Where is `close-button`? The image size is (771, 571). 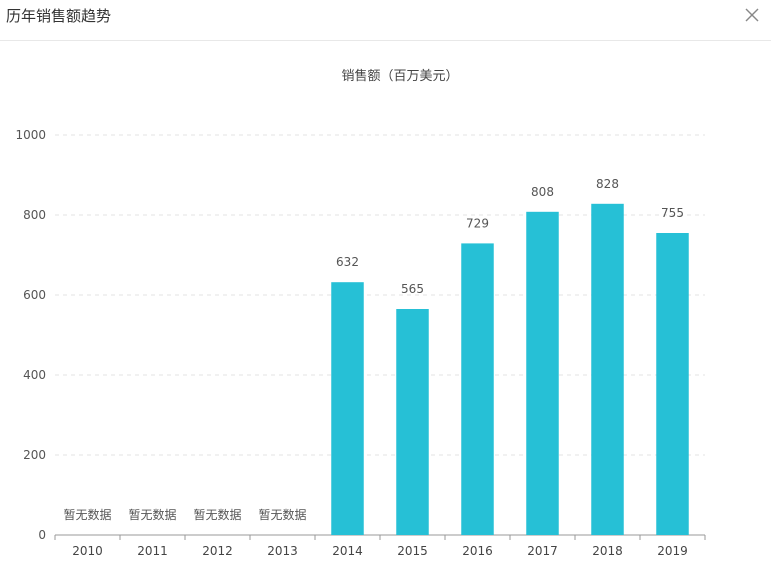
close-button is located at coordinates (752, 15).